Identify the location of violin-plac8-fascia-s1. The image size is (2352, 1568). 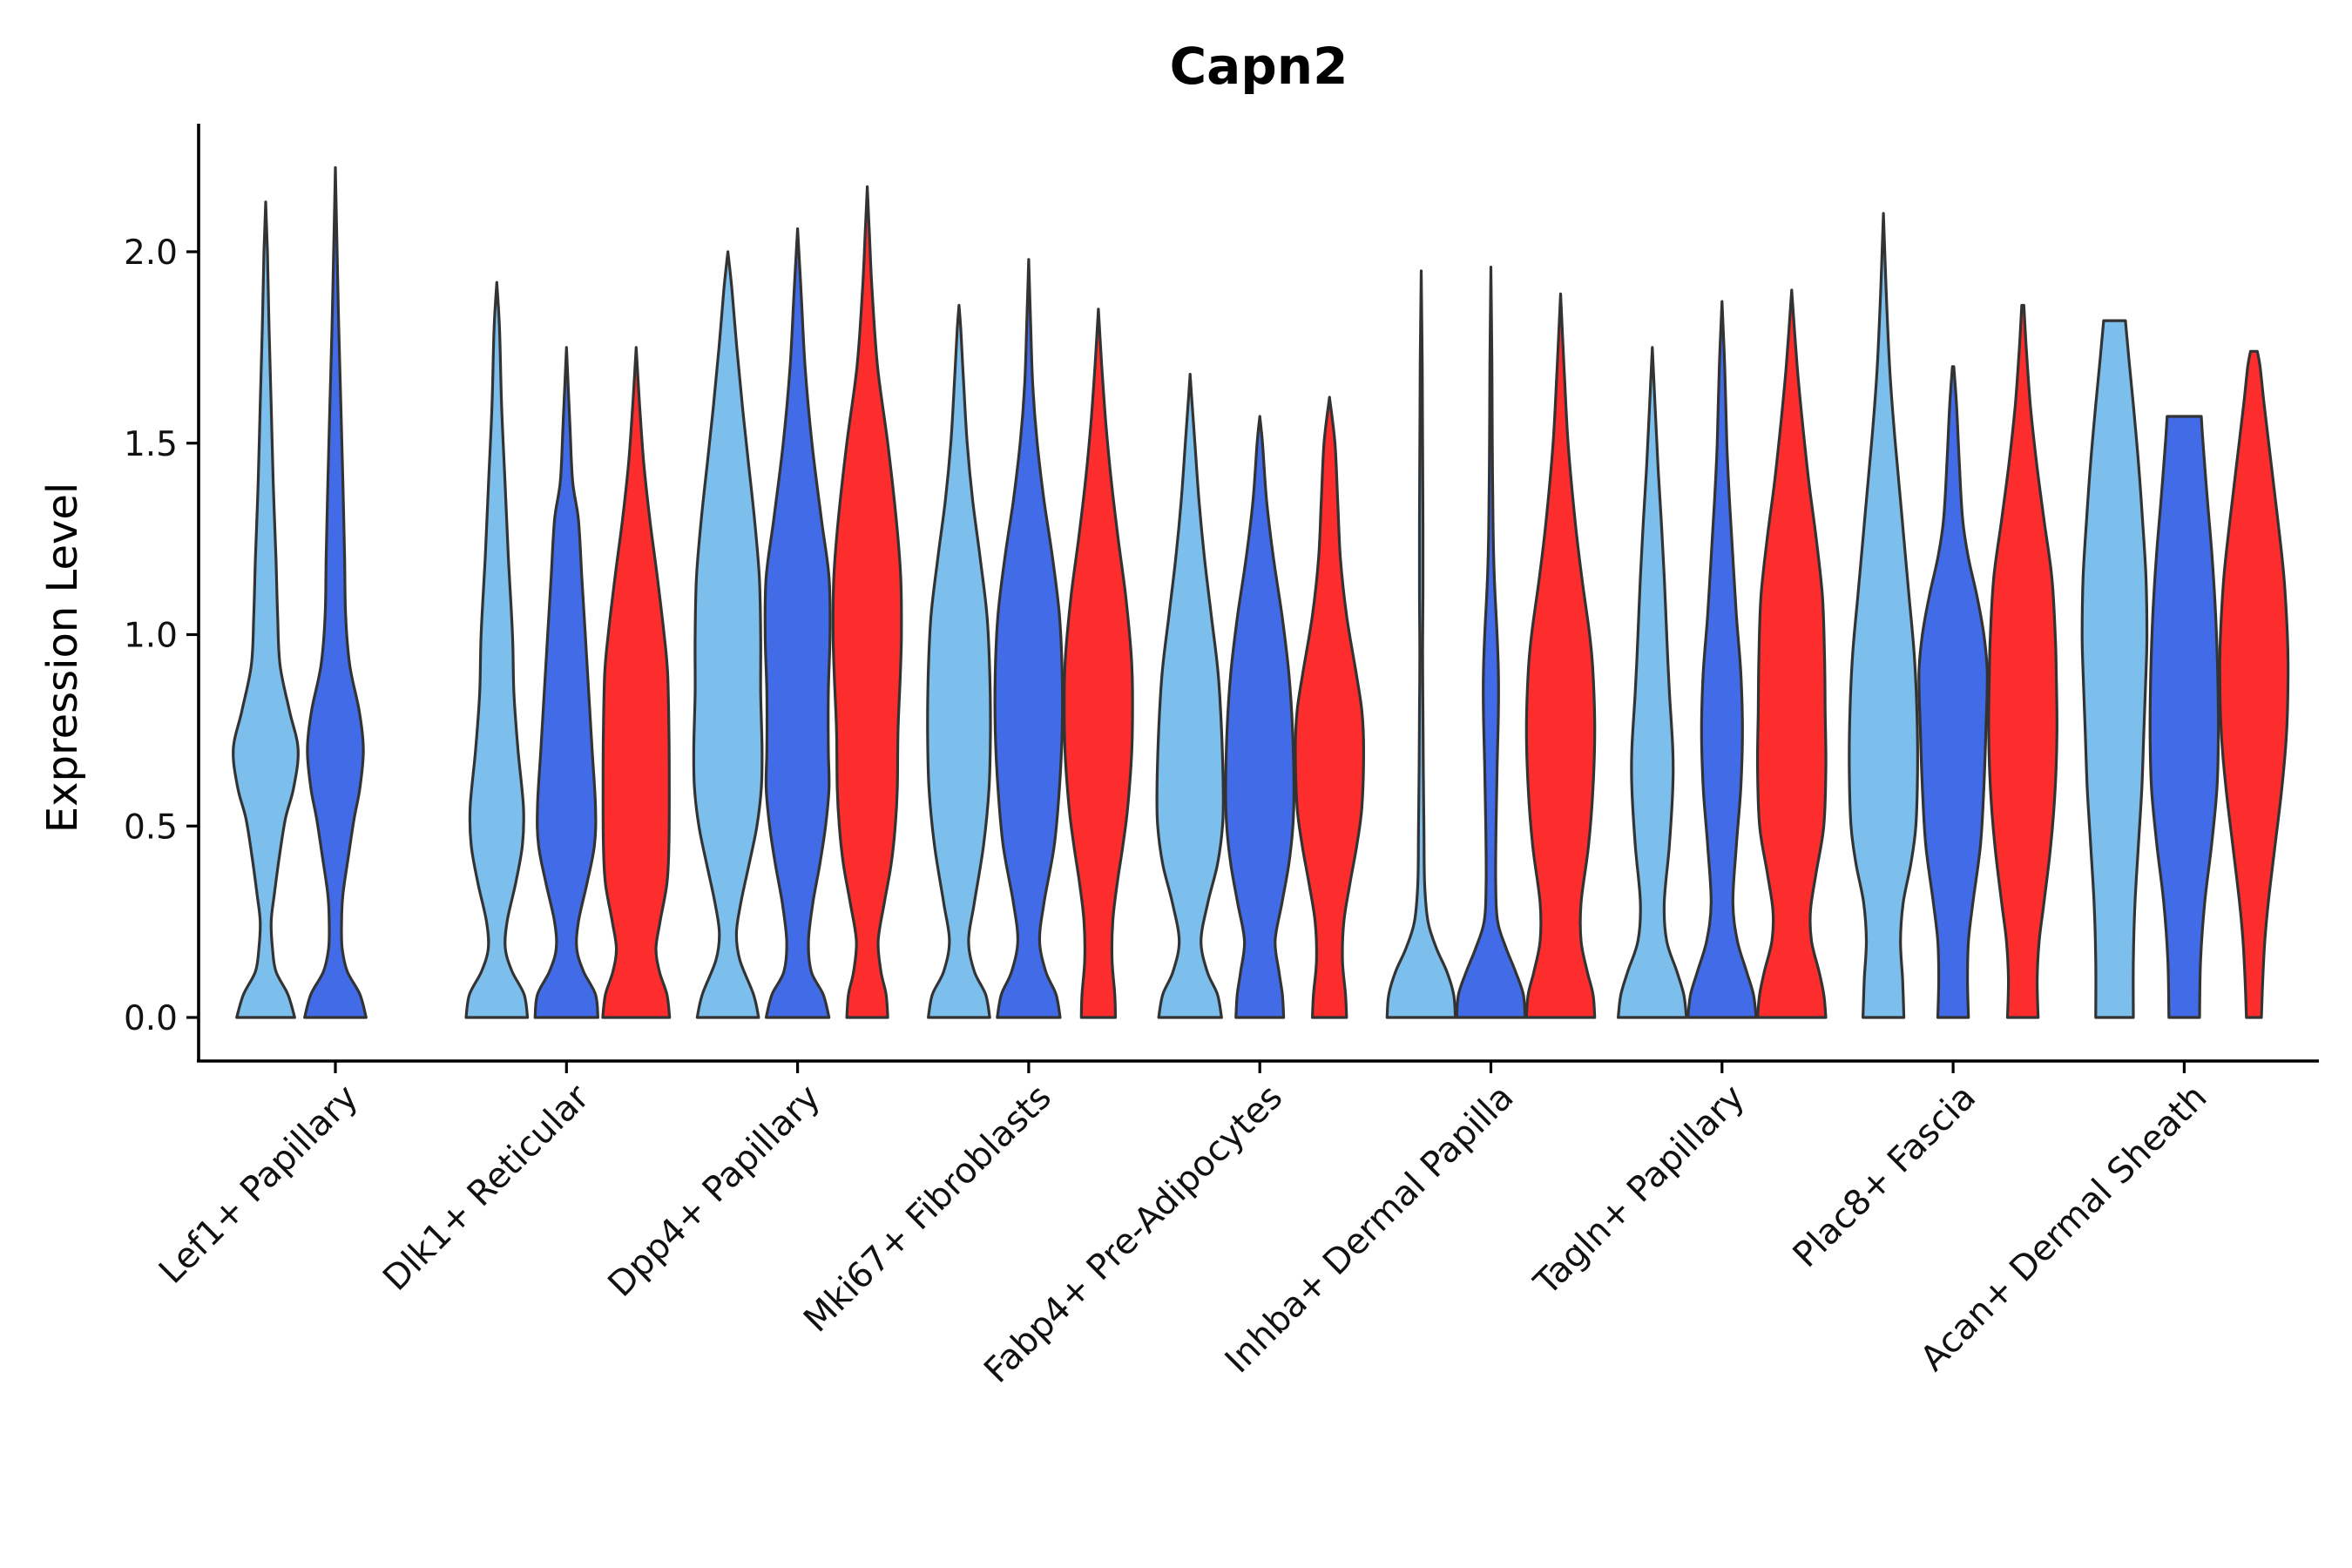
(1883, 615).